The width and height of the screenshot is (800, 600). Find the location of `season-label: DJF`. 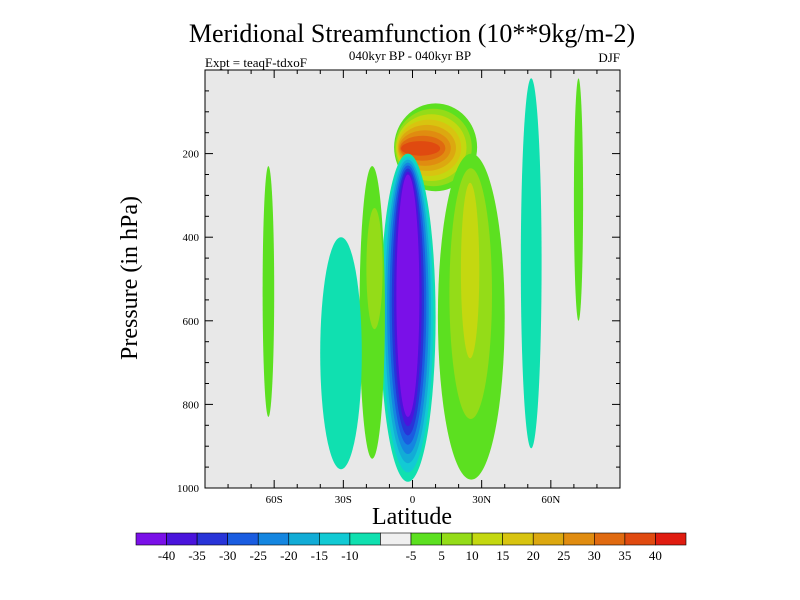

season-label: DJF is located at coordinates (609, 57).